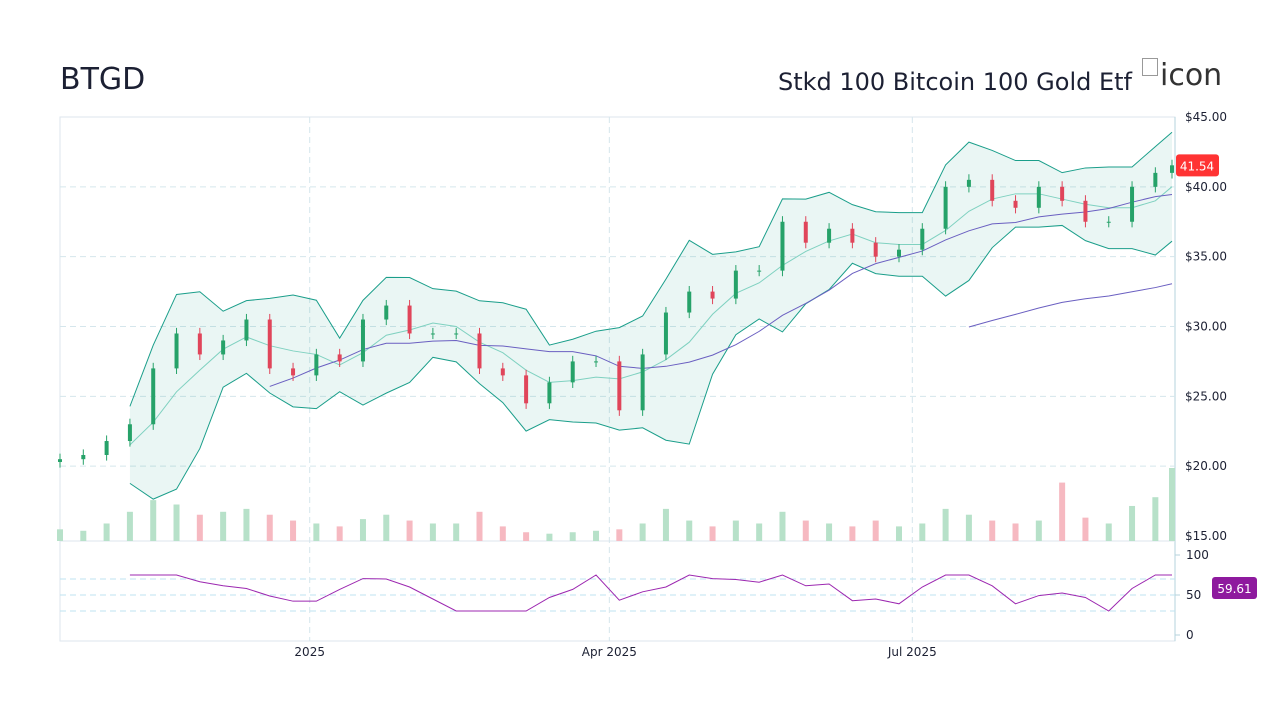  I want to click on fund-name: Stkd 100 Bitcoin 100 Gold Etf, so click(954, 82).